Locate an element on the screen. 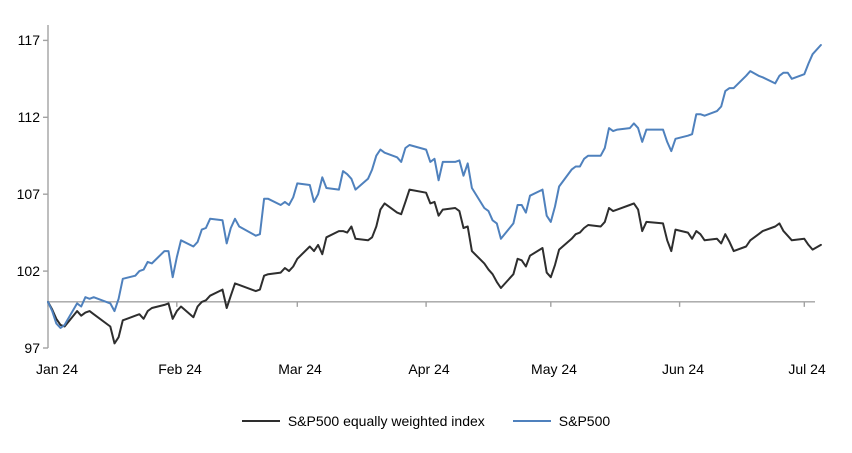 The width and height of the screenshot is (852, 453). chart-legend: S&P500 equally weighted index S&P500 is located at coordinates (426, 421).